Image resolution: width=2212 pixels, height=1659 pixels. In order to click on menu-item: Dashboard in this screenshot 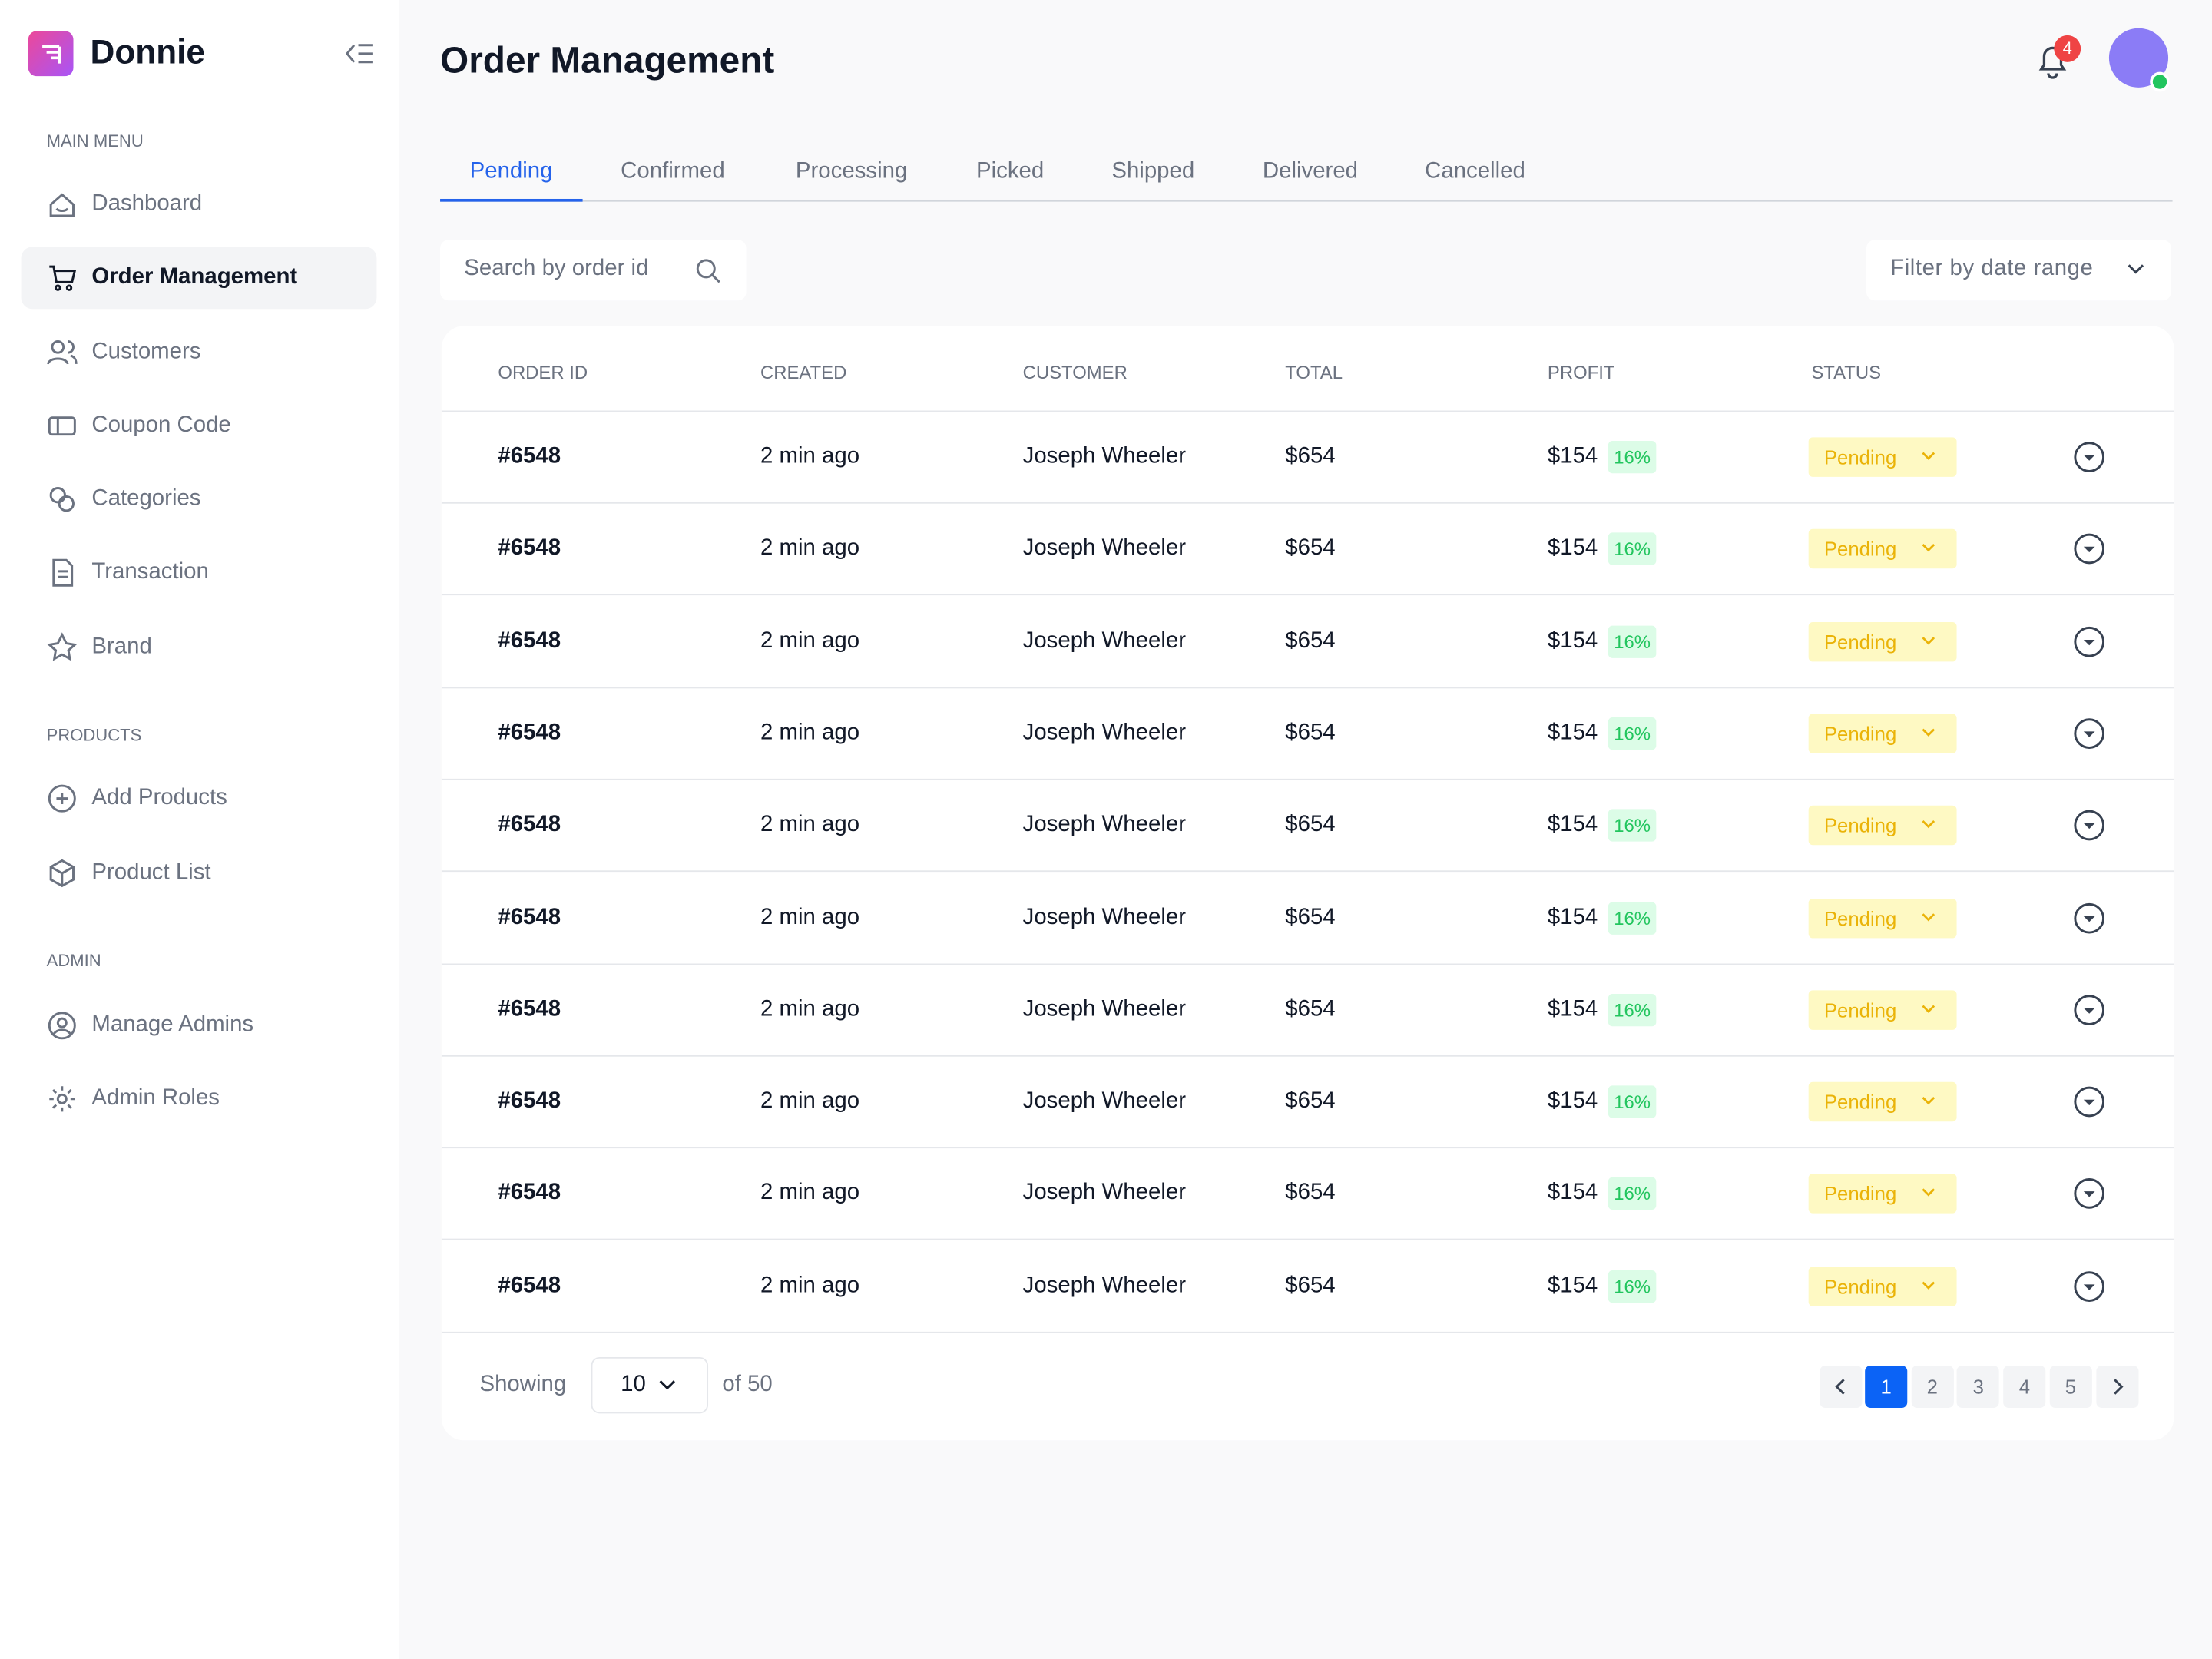, I will do `click(147, 204)`.